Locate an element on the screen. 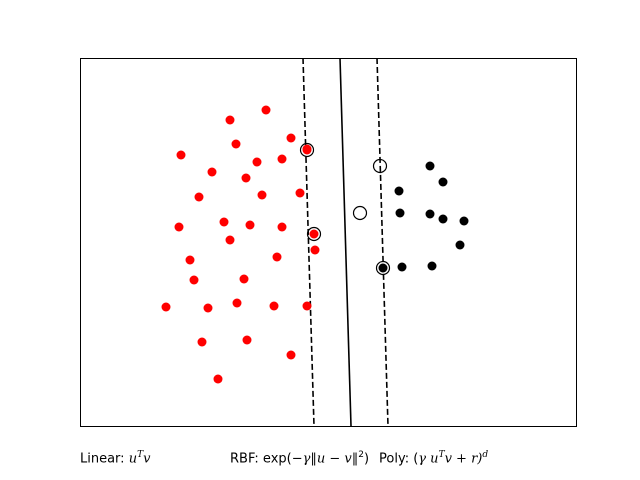  caption-rbf-tail: ) is located at coordinates (367, 459).